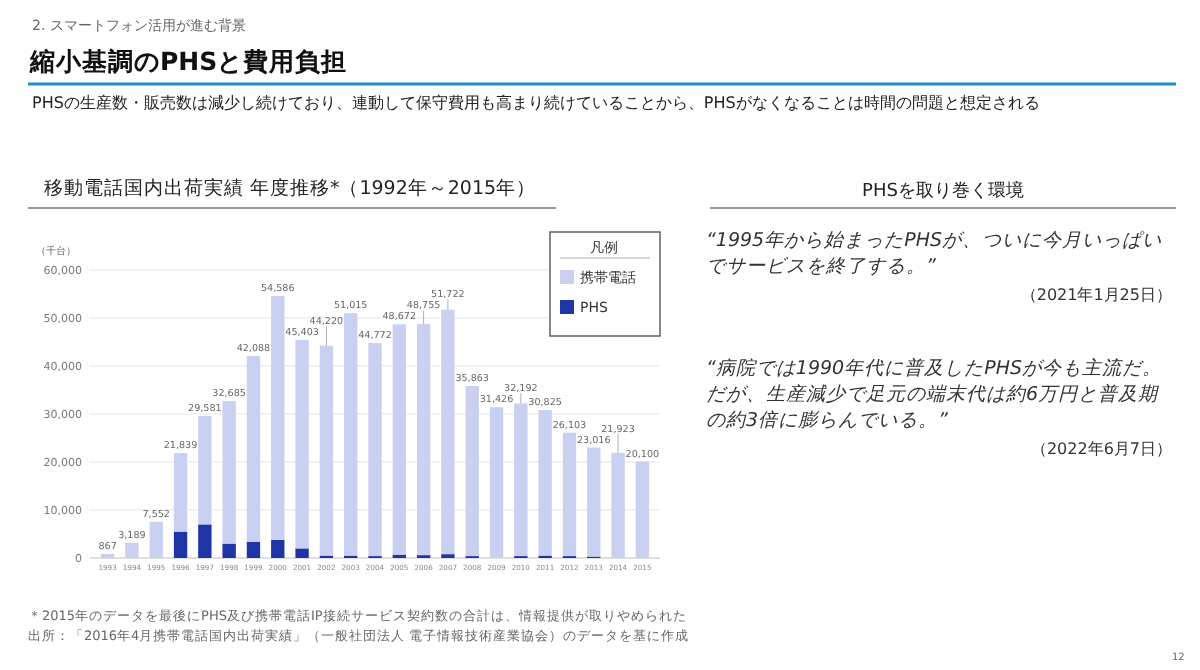 The height and width of the screenshot is (670, 1200). I want to click on chart-title: 移動電話国内出荷実績 年度推移*（1992年～2015年）, so click(290, 188).